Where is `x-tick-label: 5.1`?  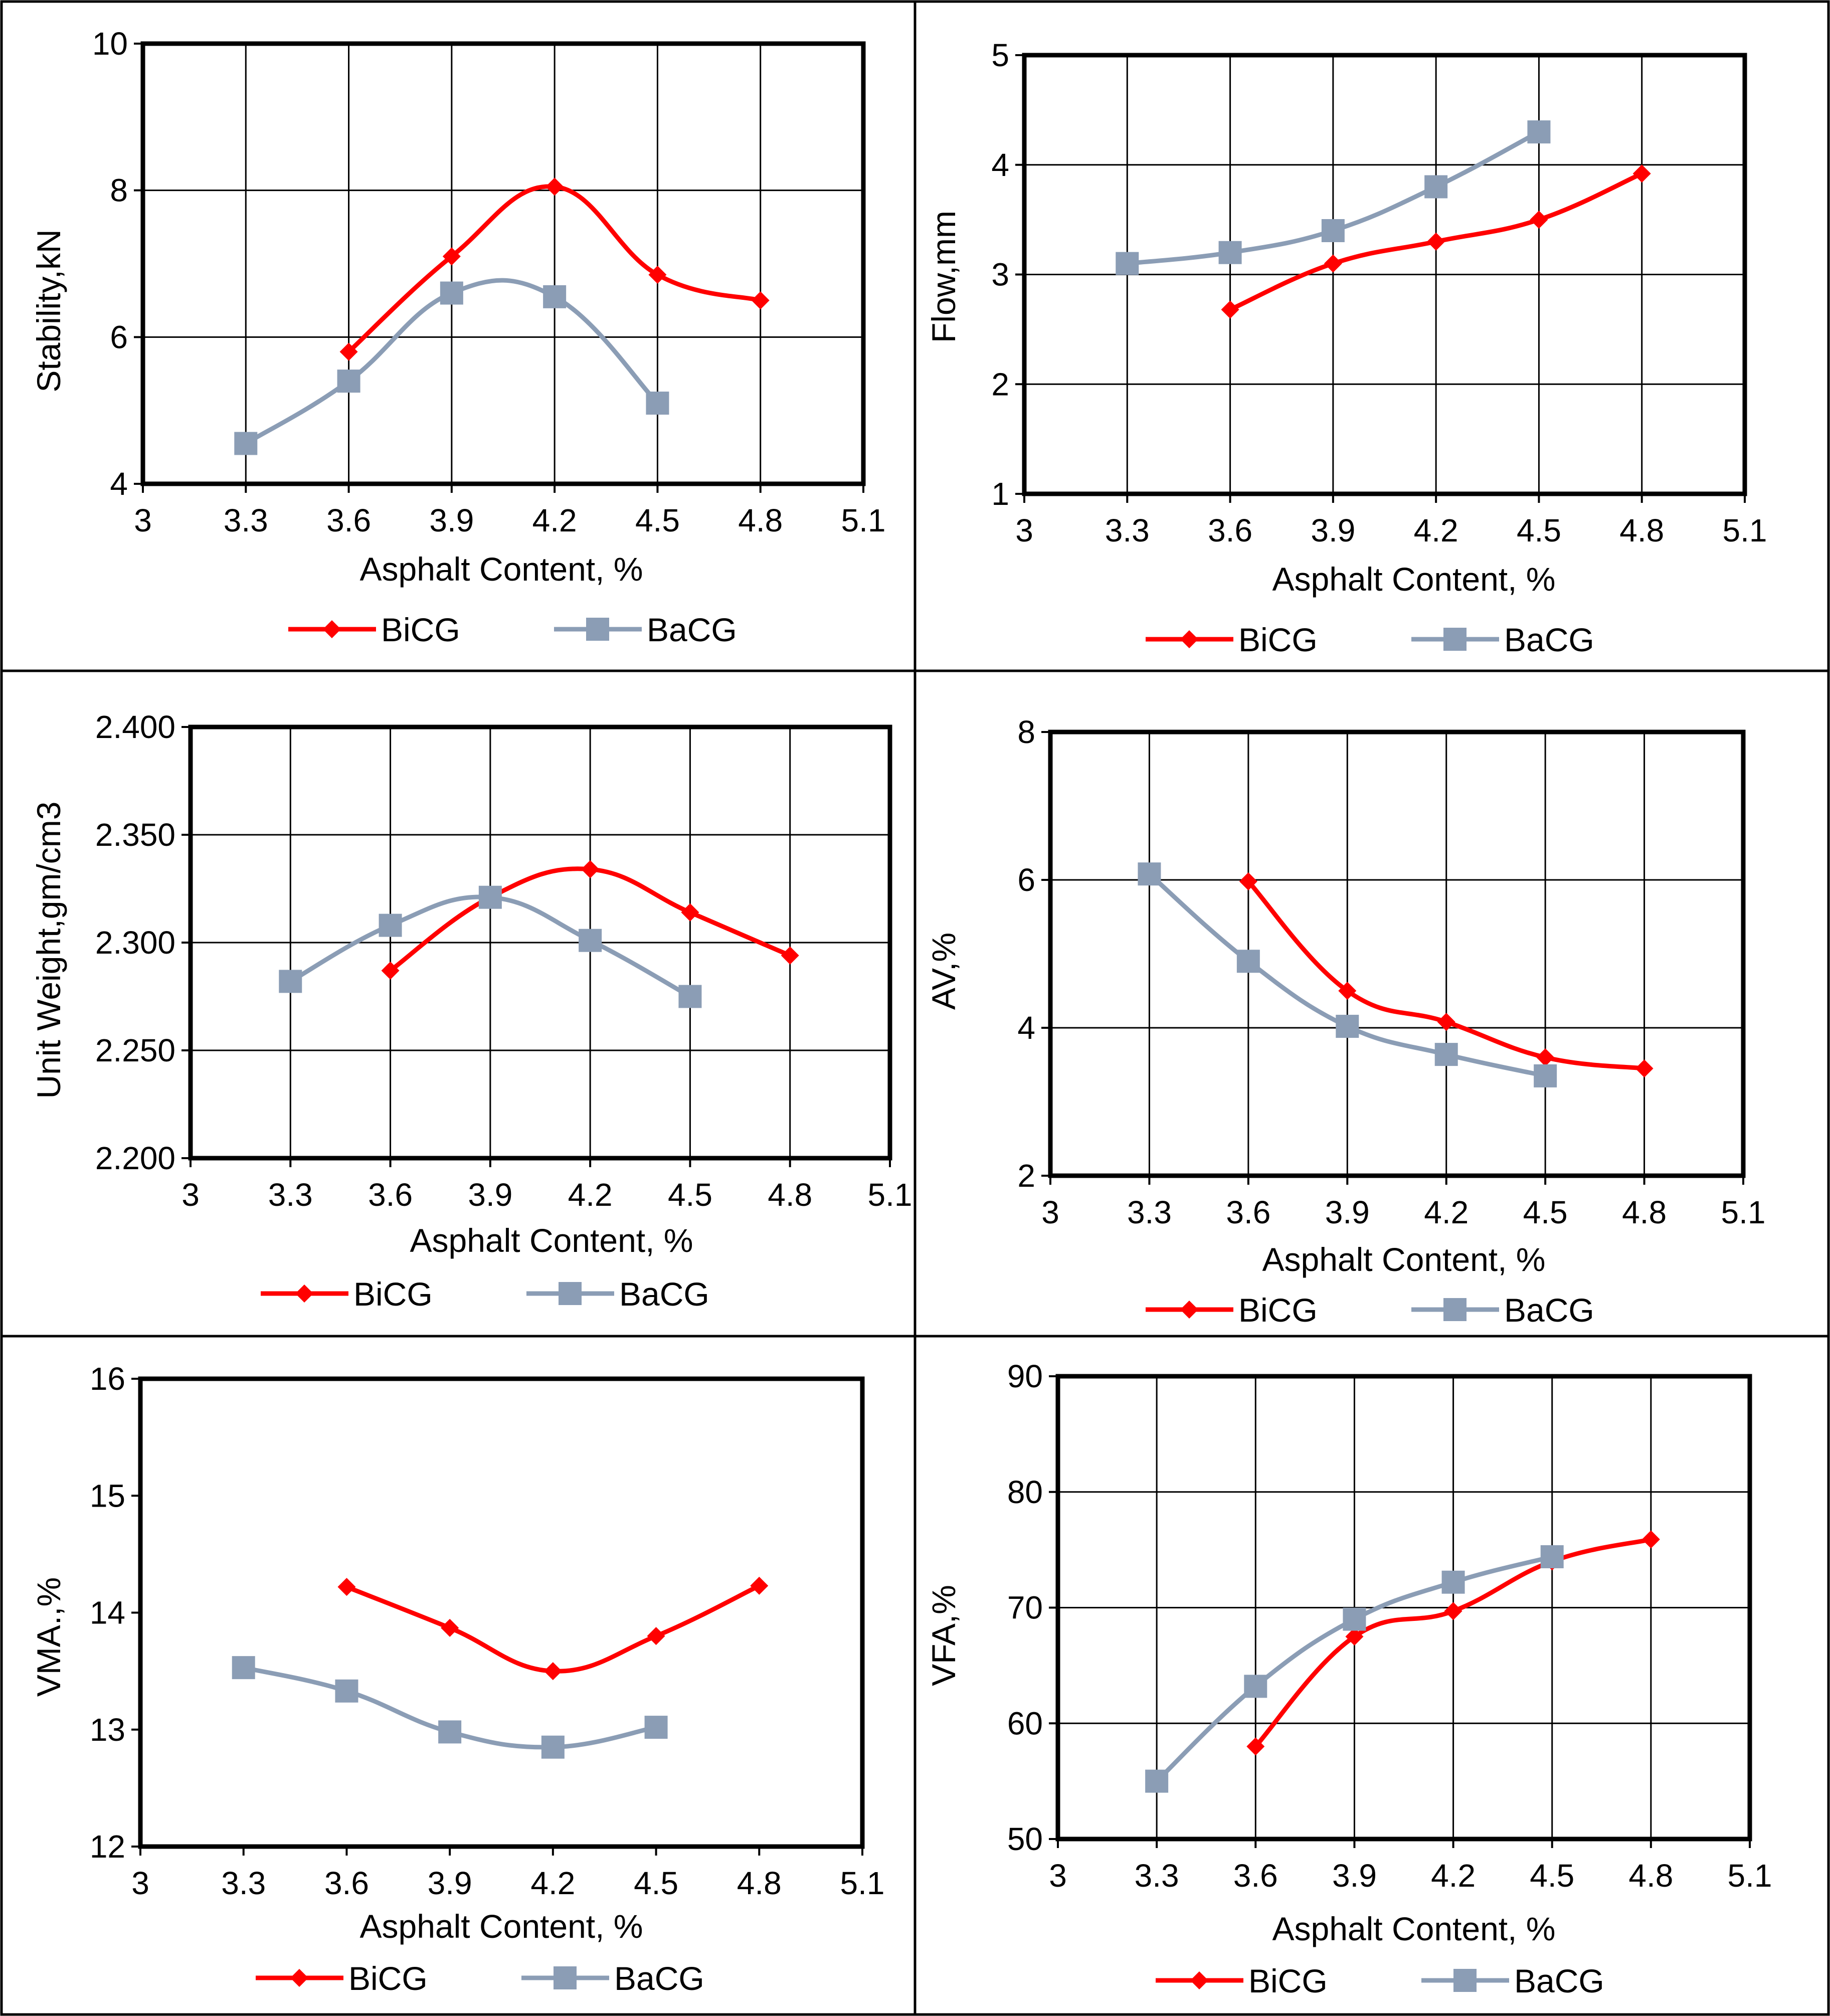
x-tick-label: 5.1 is located at coordinates (863, 1883).